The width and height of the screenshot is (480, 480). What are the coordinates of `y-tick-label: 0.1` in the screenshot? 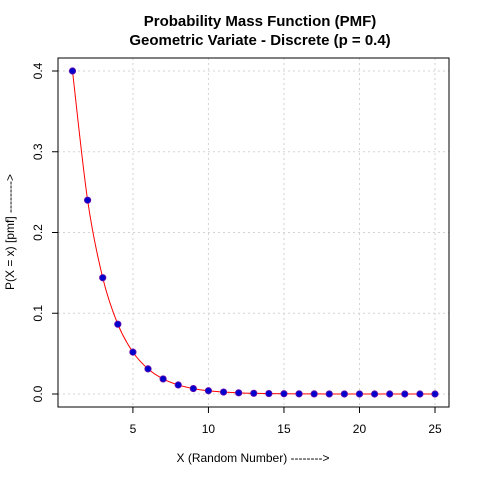 It's located at (38, 313).